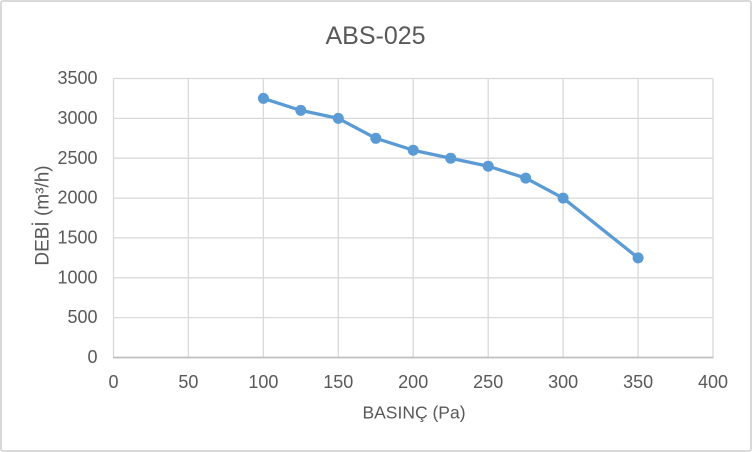  Describe the element at coordinates (77, 277) in the screenshot. I see `svg-text: 1000` at that location.